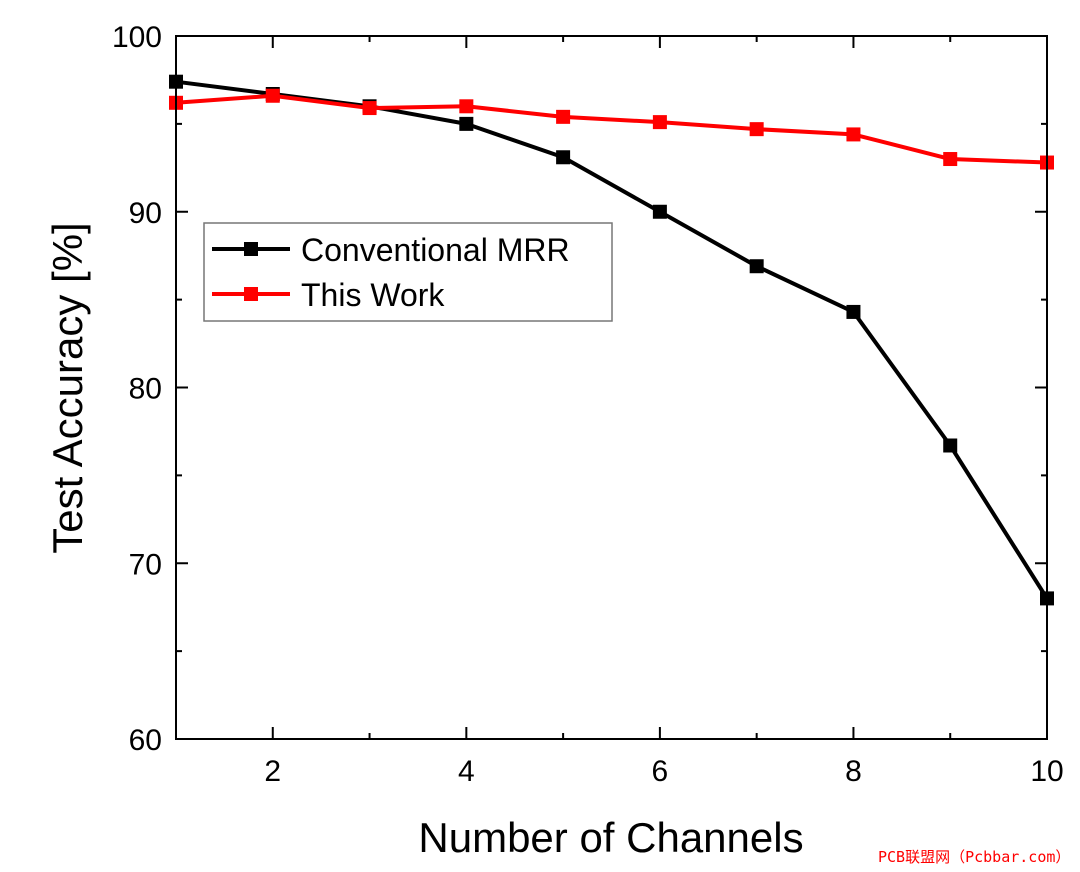 The width and height of the screenshot is (1080, 872). I want to click on y-tick-label: 60, so click(145, 740).